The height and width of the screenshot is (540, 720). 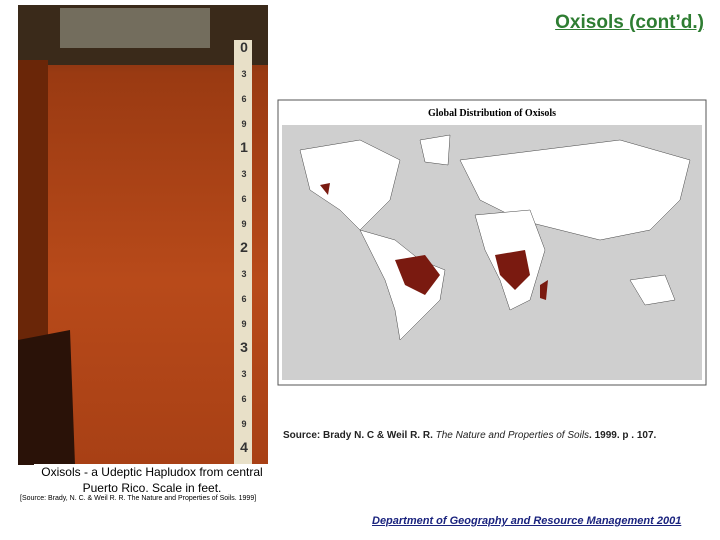 What do you see at coordinates (492, 113) in the screenshot?
I see `map-title: Global Distribution of Oxisols` at bounding box center [492, 113].